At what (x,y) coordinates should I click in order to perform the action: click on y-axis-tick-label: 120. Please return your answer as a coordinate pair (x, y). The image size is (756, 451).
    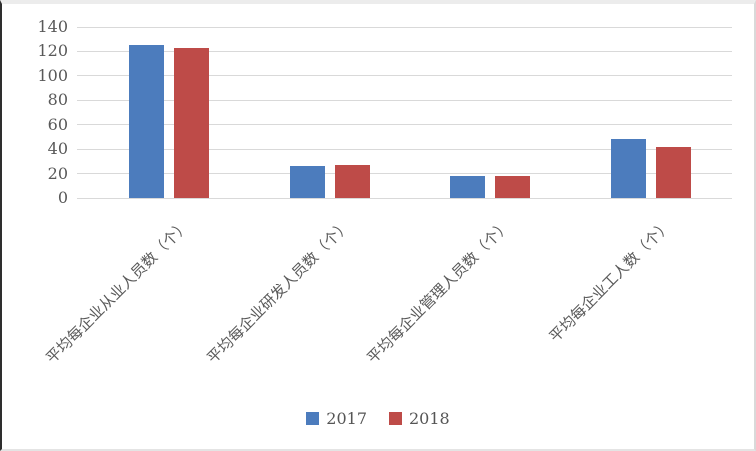
    Looking at the image, I should click on (52, 51).